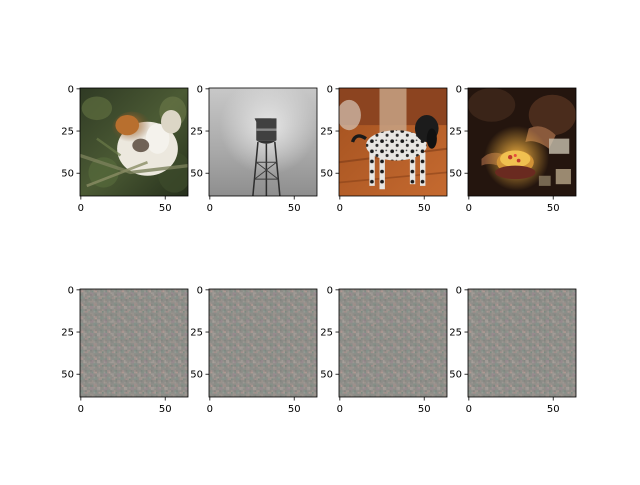 The width and height of the screenshot is (640, 485). I want to click on dog-image, so click(393, 142).